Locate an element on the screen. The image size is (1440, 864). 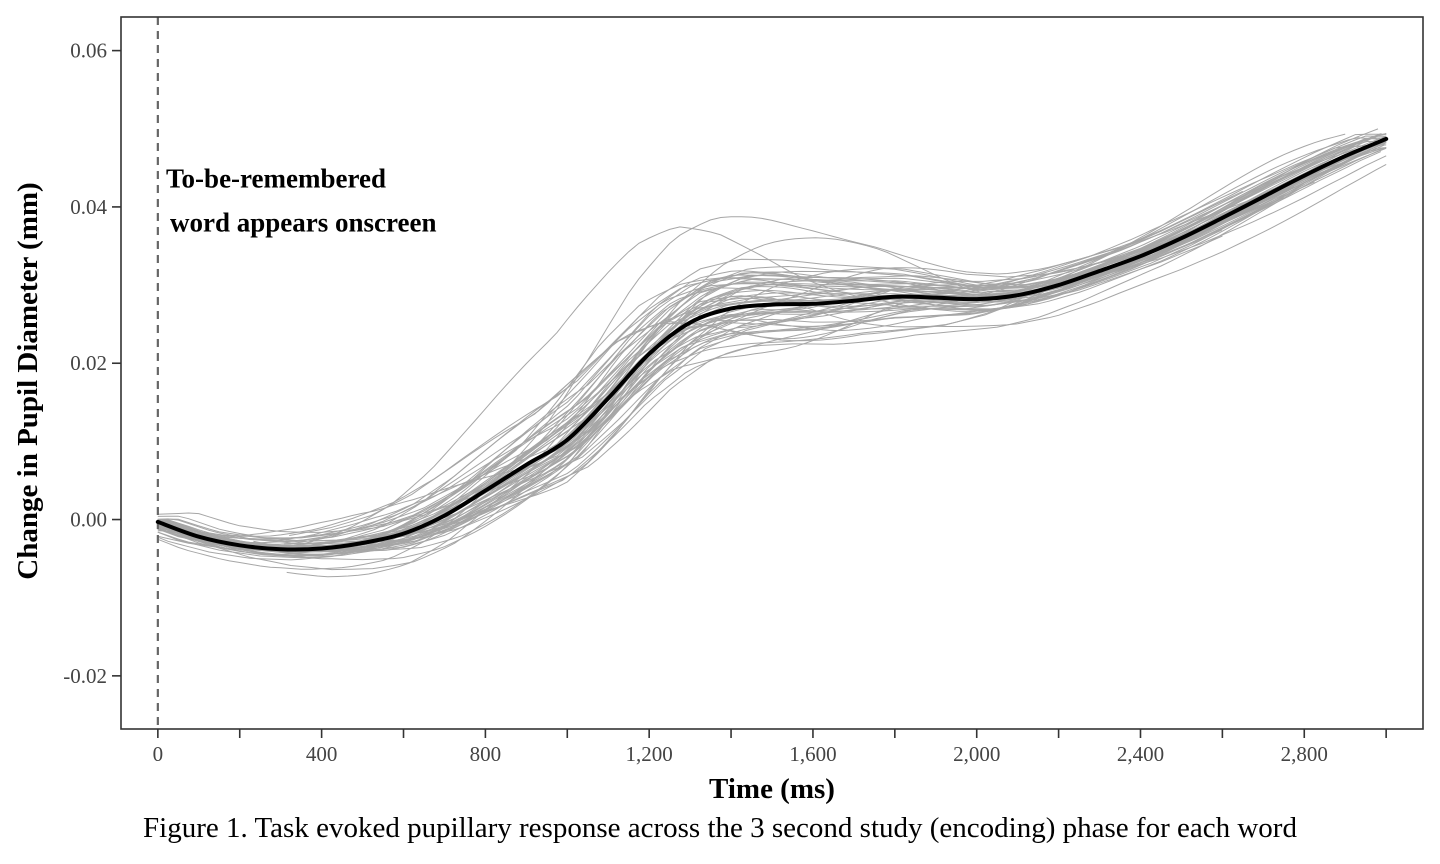
y-tick-label: -0.02 is located at coordinates (85, 676).